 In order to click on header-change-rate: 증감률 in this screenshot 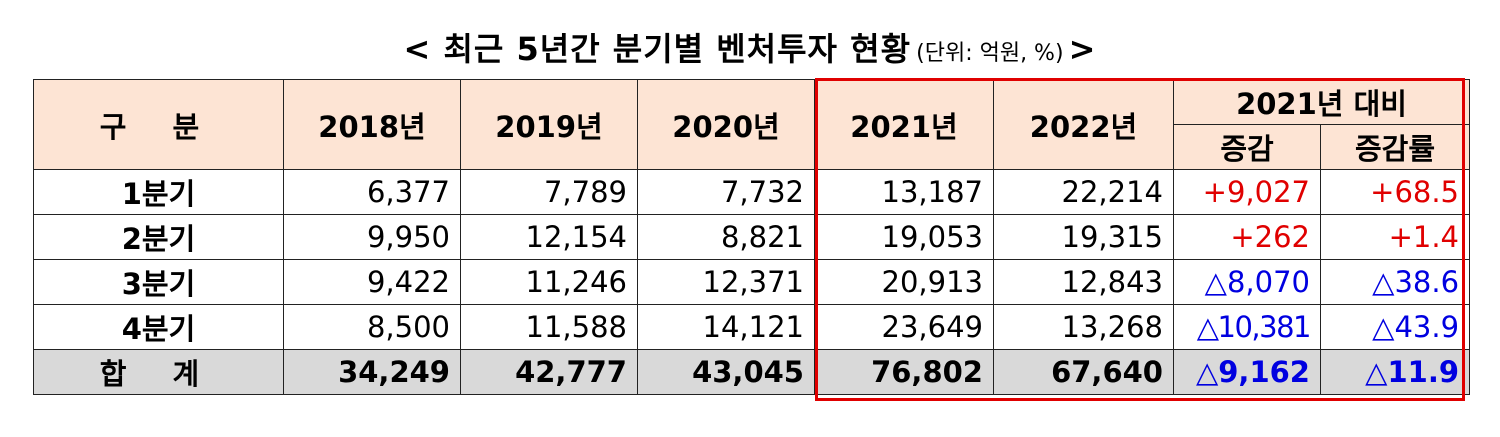, I will do `click(1395, 147)`.